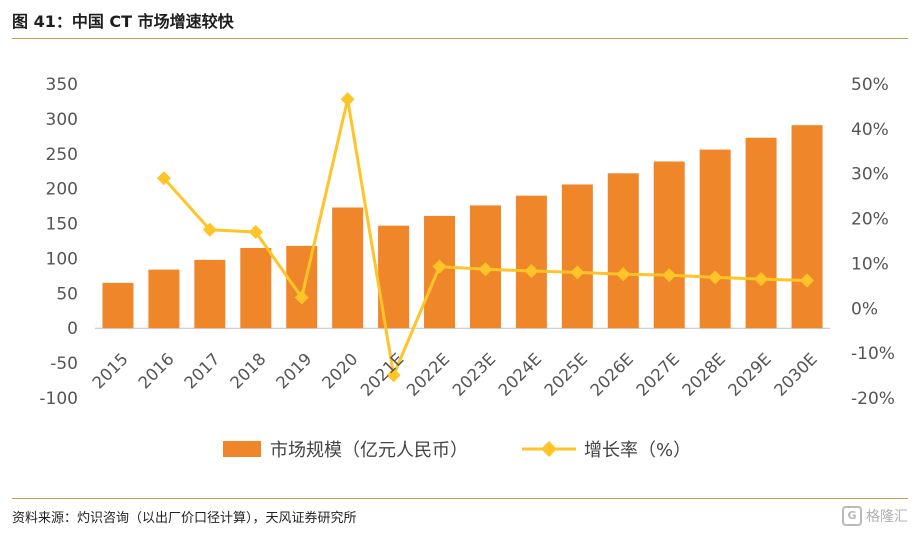 The image size is (918, 536). Describe the element at coordinates (369, 450) in the screenshot. I see `legend-bar-label: 市场规模（亿元人民币）` at that location.